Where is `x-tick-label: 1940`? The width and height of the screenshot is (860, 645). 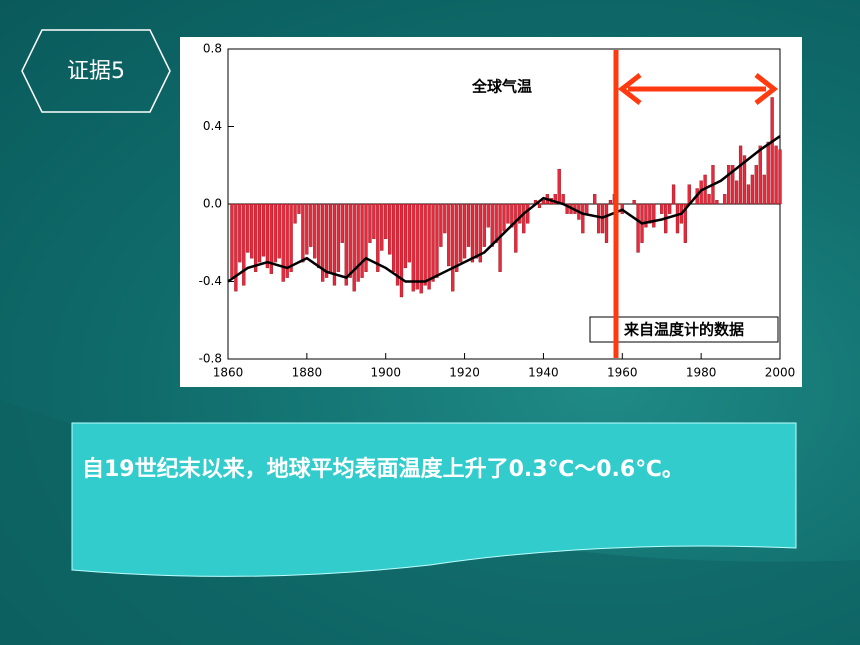 x-tick-label: 1940 is located at coordinates (543, 373).